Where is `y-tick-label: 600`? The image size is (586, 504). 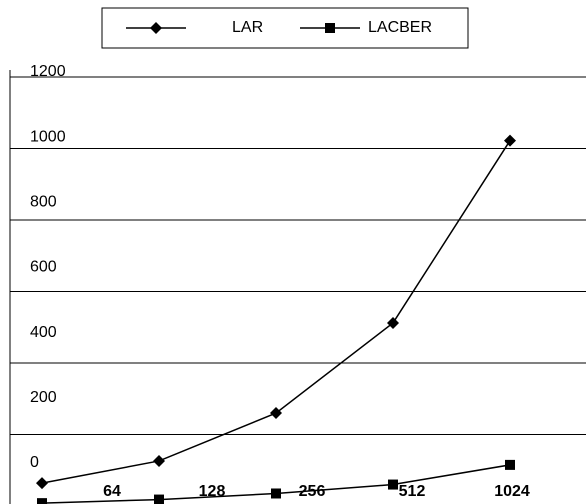 y-tick-label: 600 is located at coordinates (43, 267).